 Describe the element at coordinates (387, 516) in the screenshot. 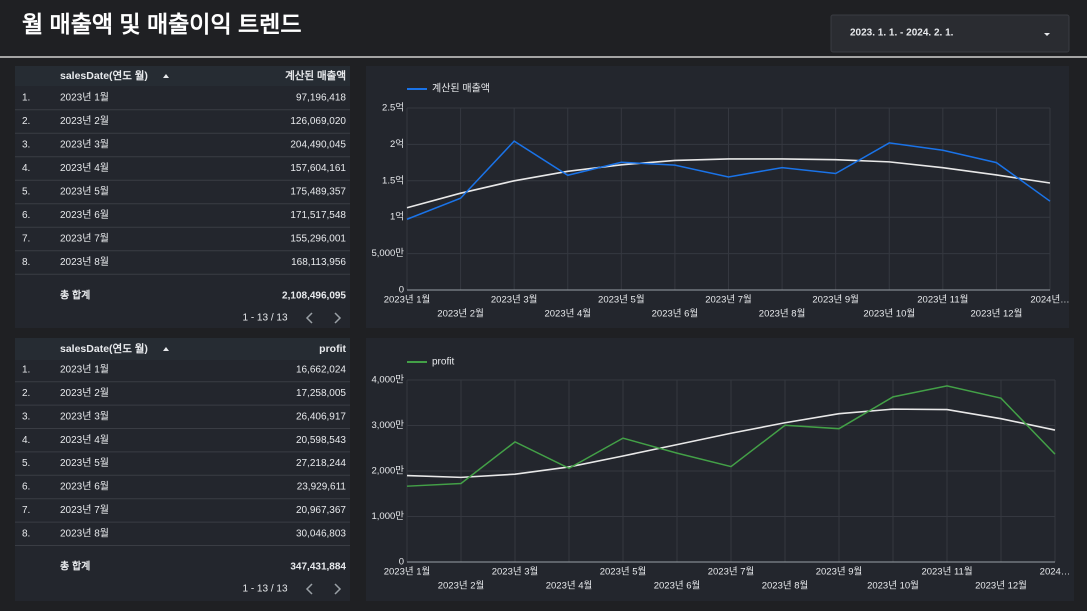

I see `y-tick-label: 1,000만` at that location.